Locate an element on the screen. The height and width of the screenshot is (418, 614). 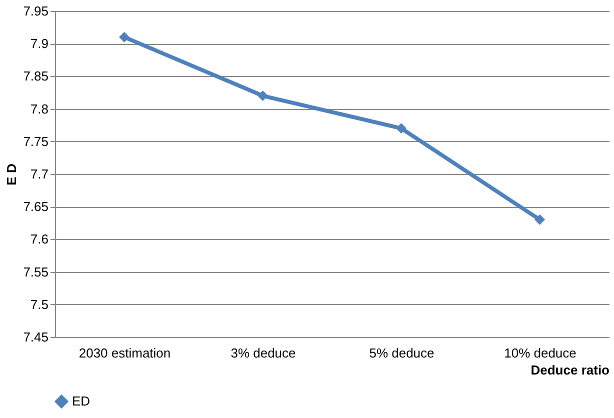
y-tick-label: 7.5 is located at coordinates (39, 304).